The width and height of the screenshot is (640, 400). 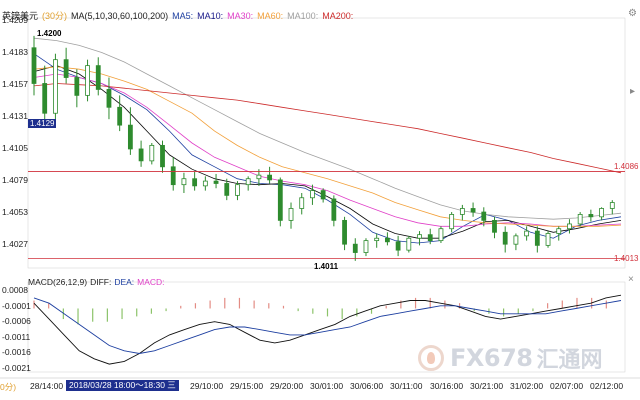 What do you see at coordinates (633, 91) in the screenshot?
I see `collapse-icon: ▸` at bounding box center [633, 91].